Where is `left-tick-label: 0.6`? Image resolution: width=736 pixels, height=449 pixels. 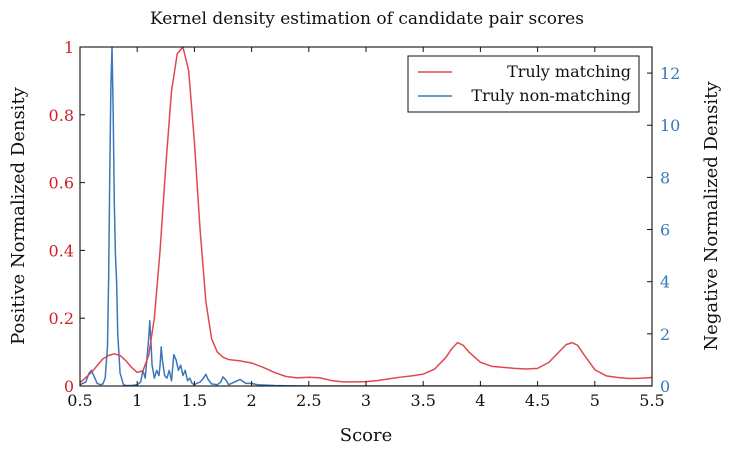 left-tick-label: 0.6 is located at coordinates (61, 183).